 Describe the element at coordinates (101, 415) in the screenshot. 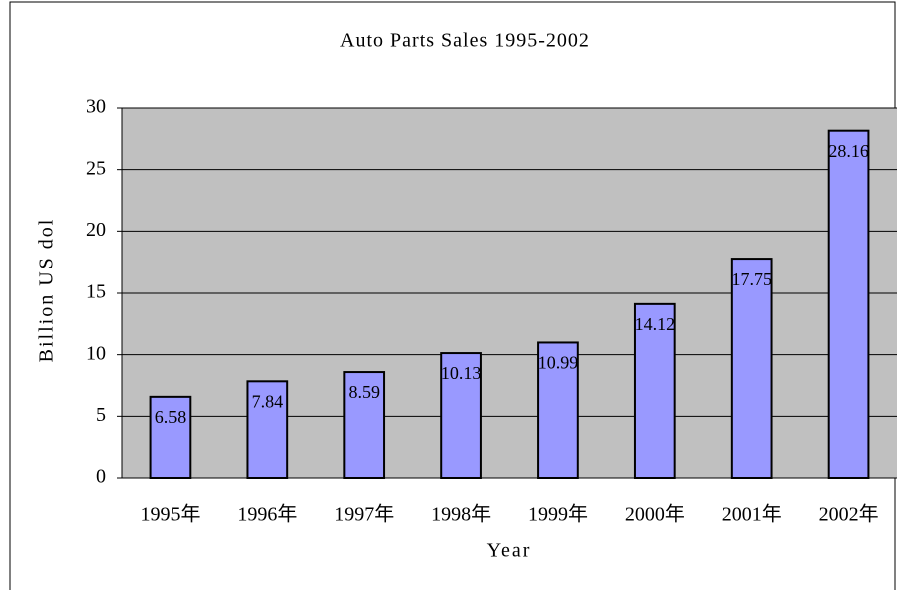

I see `y-tick-label: 5` at that location.